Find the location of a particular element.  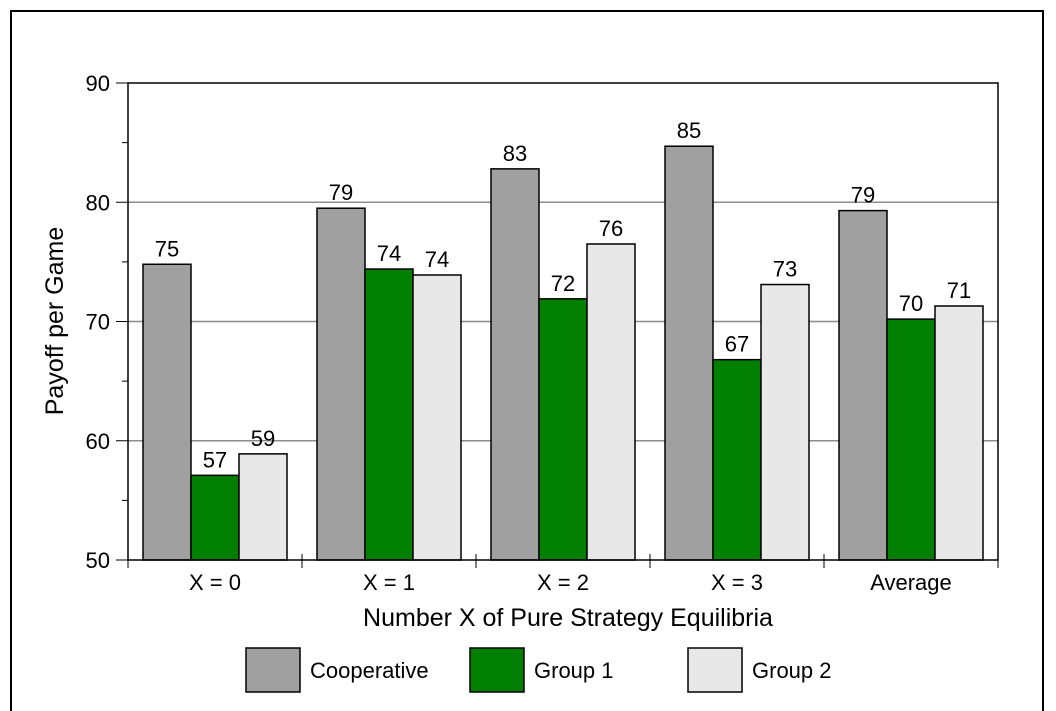

y-tick-label: 90 is located at coordinates (98, 83).